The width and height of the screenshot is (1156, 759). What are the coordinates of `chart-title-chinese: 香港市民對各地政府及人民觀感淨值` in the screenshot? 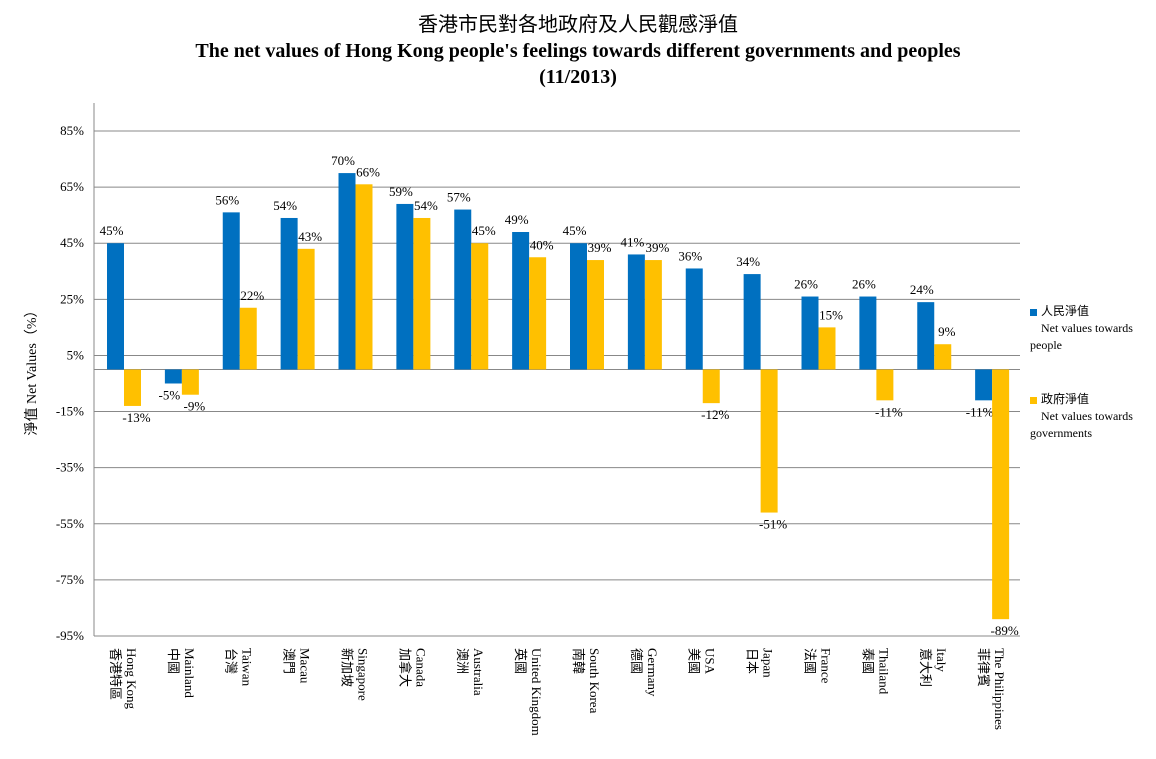 It's located at (578, 25).